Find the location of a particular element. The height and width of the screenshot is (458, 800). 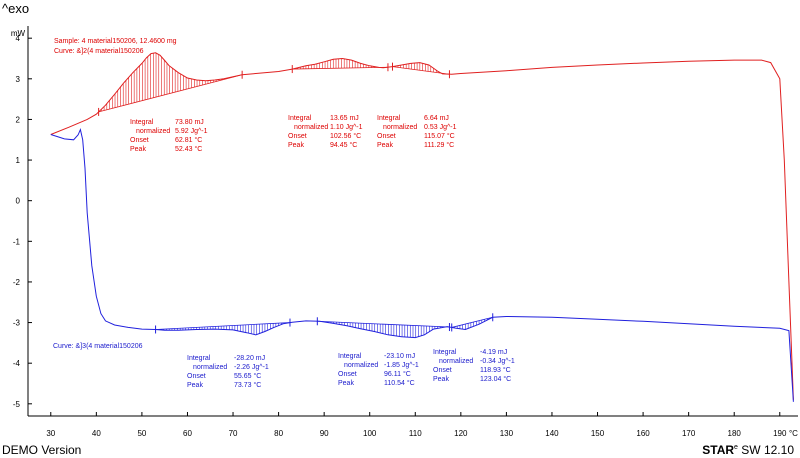

x-tick-label: 110 is located at coordinates (415, 433).